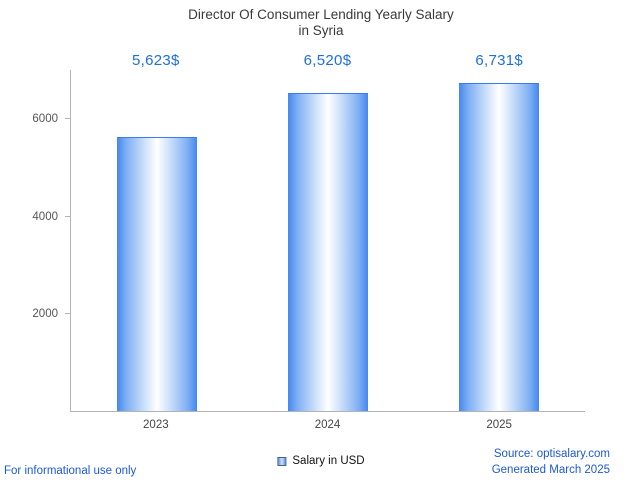 Image resolution: width=642 pixels, height=482 pixels. I want to click on bar-value-label: 5,623$, so click(155, 60).